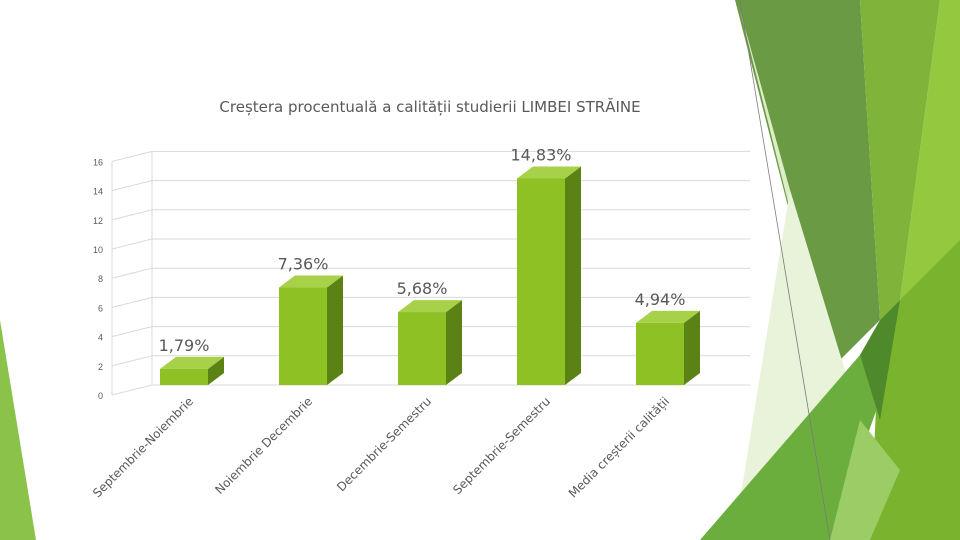  I want to click on right-thin-line, so click(785, 270).